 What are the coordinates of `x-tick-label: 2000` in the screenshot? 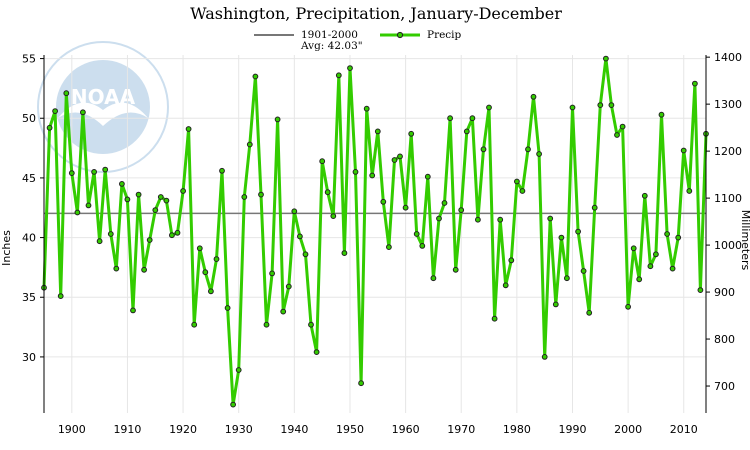 It's located at (628, 429).